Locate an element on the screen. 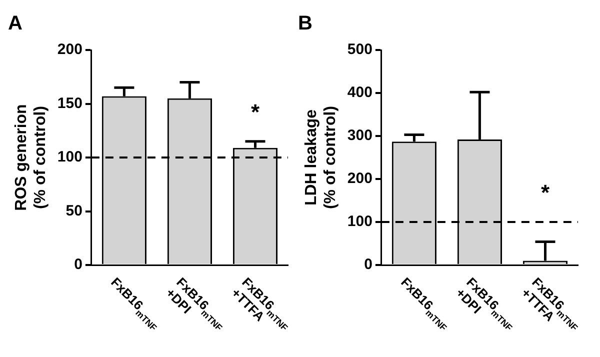 This screenshot has height=357, width=600. chart-title: B is located at coordinates (305, 23).